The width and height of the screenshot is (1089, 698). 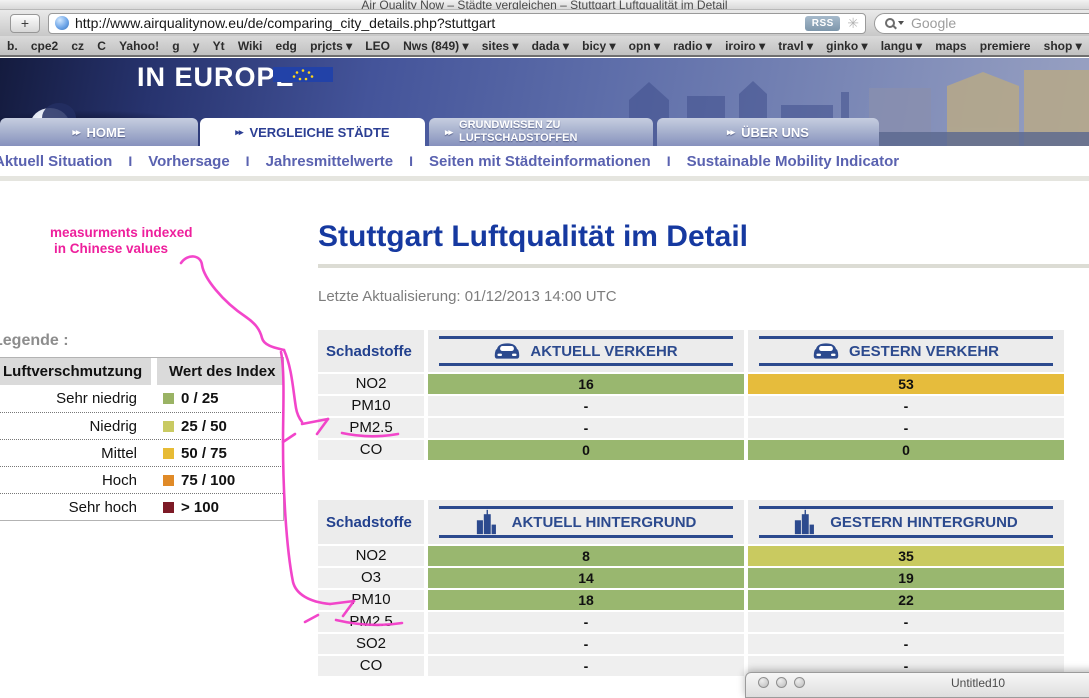 What do you see at coordinates (62, 23) in the screenshot?
I see `site-favicon-icon` at bounding box center [62, 23].